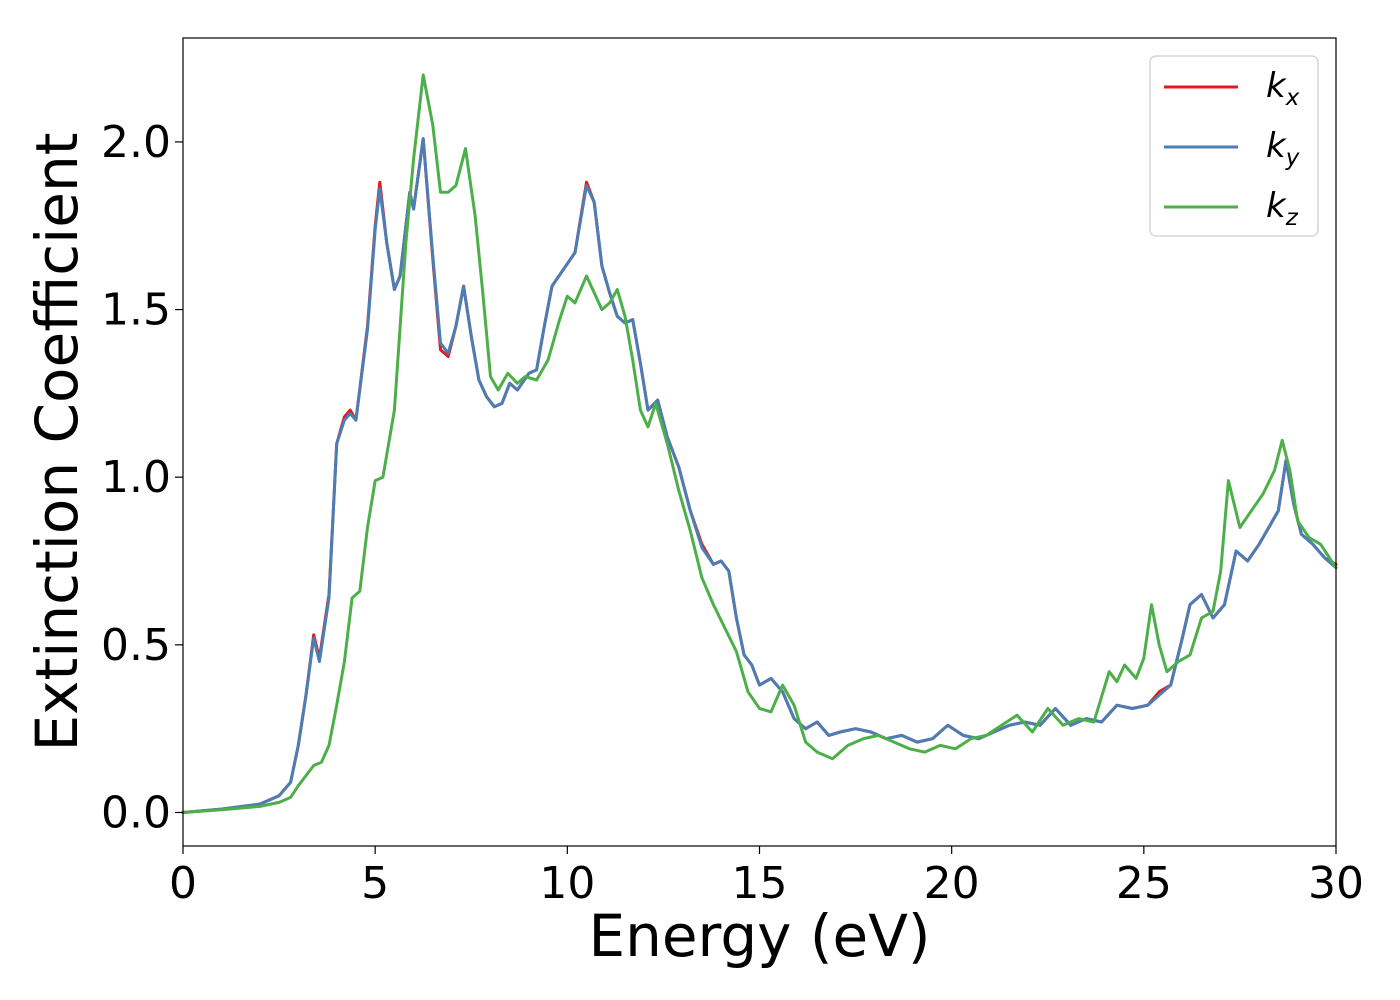 This screenshot has width=1400, height=1000. What do you see at coordinates (136, 812) in the screenshot?
I see `y-tick-label: 0.0` at bounding box center [136, 812].